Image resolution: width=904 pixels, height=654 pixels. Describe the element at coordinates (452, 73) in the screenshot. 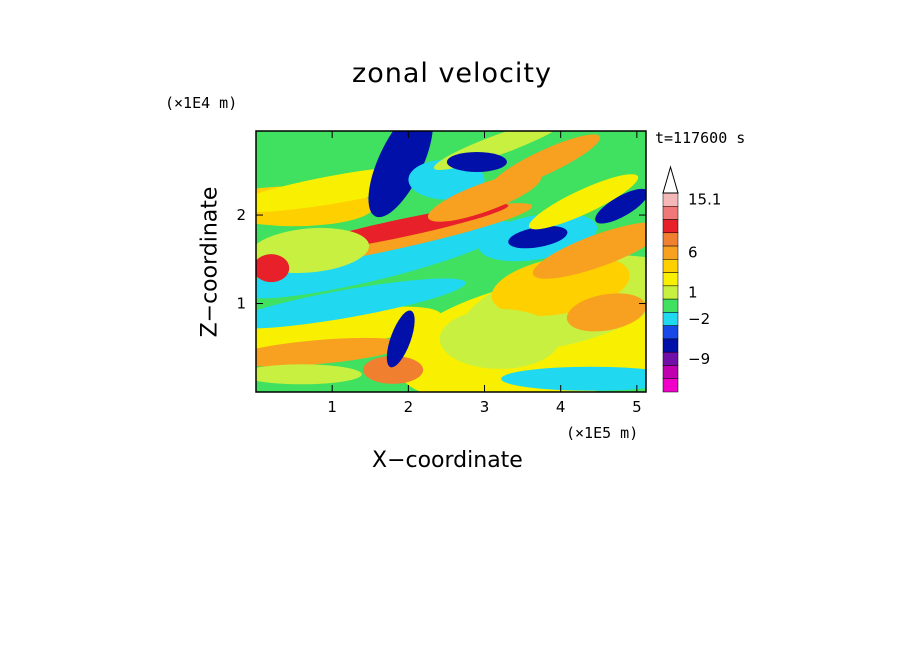

I see `chart-title: zonal velocity` at that location.